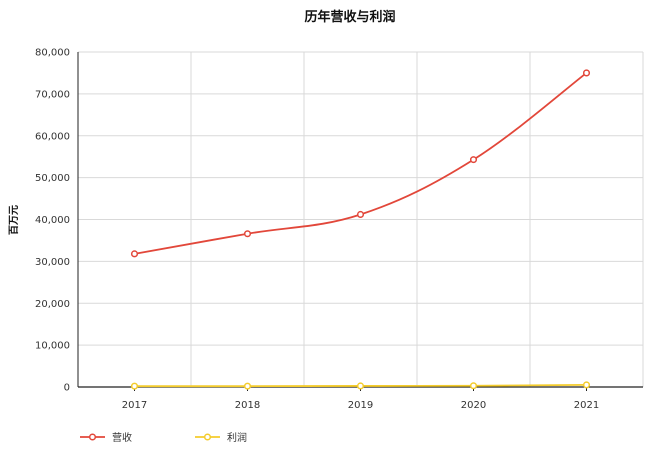  What do you see at coordinates (14, 220) in the screenshot?
I see `y-axis-label: 百万元` at bounding box center [14, 220].